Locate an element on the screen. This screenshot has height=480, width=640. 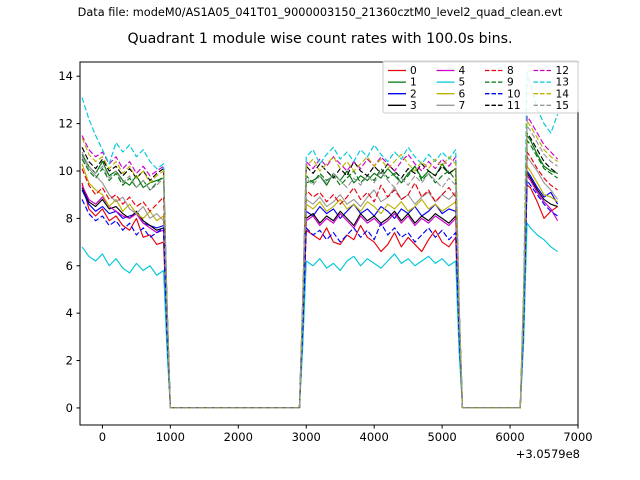
legend-label-7: 7 is located at coordinates (462, 106).